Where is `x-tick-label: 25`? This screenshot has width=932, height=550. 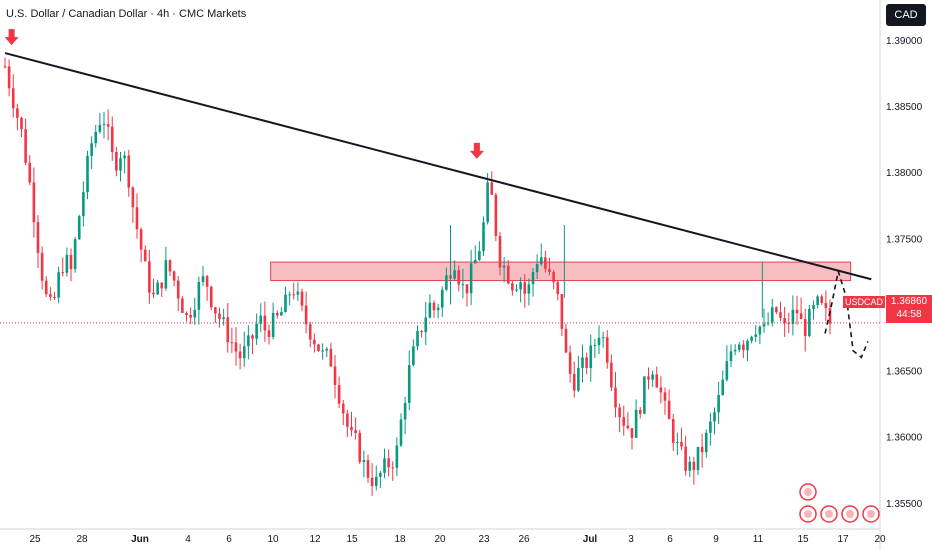
x-tick-label: 25 is located at coordinates (35, 539).